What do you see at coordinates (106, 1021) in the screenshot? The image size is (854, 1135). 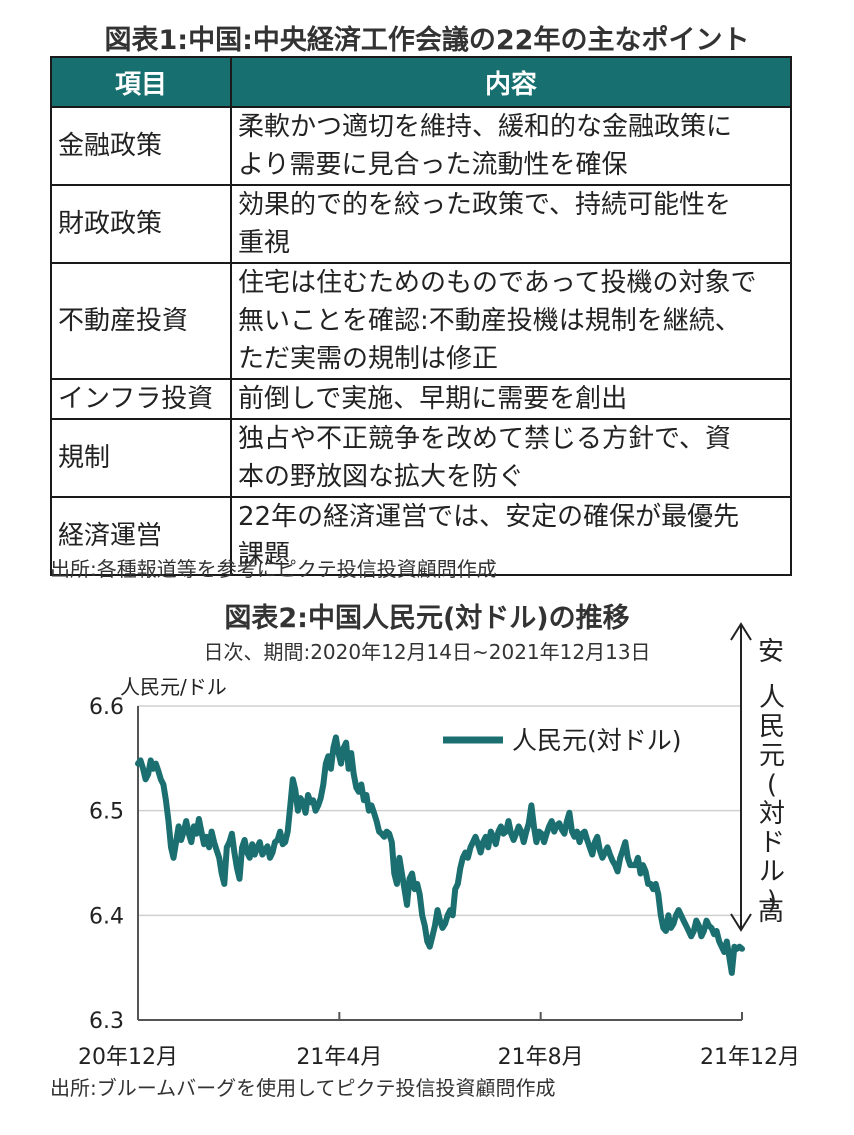 I see `y-tick-label: 6.3` at bounding box center [106, 1021].